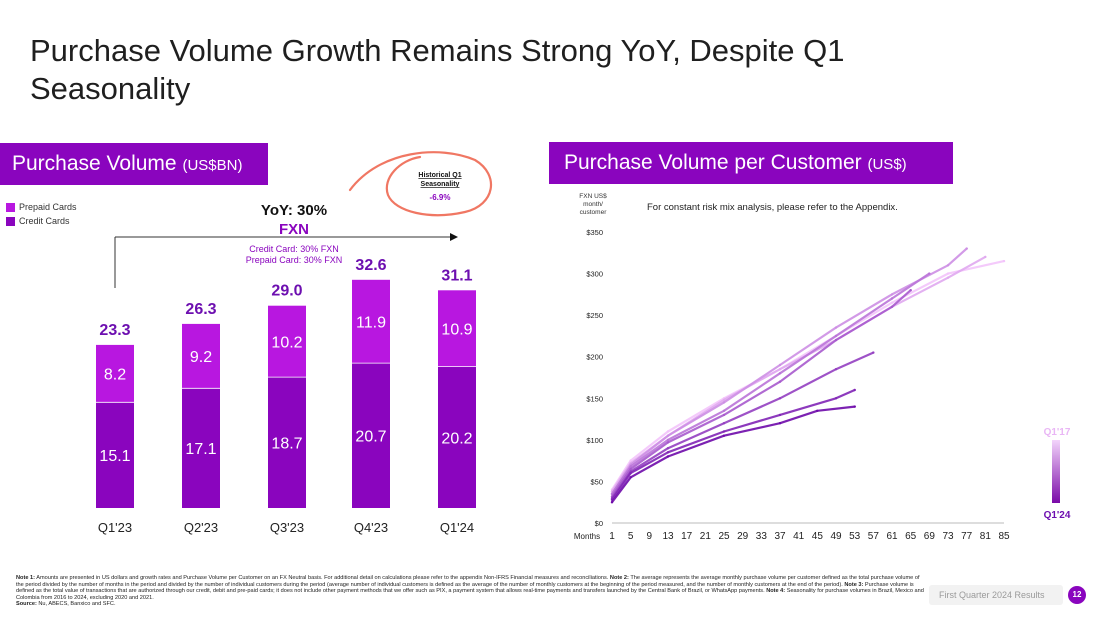 The height and width of the screenshot is (619, 1100). Describe the element at coordinates (420, 184) in the screenshot. I see `historical-q1-callout: Historical Q1 Seasonality -6.9%` at that location.